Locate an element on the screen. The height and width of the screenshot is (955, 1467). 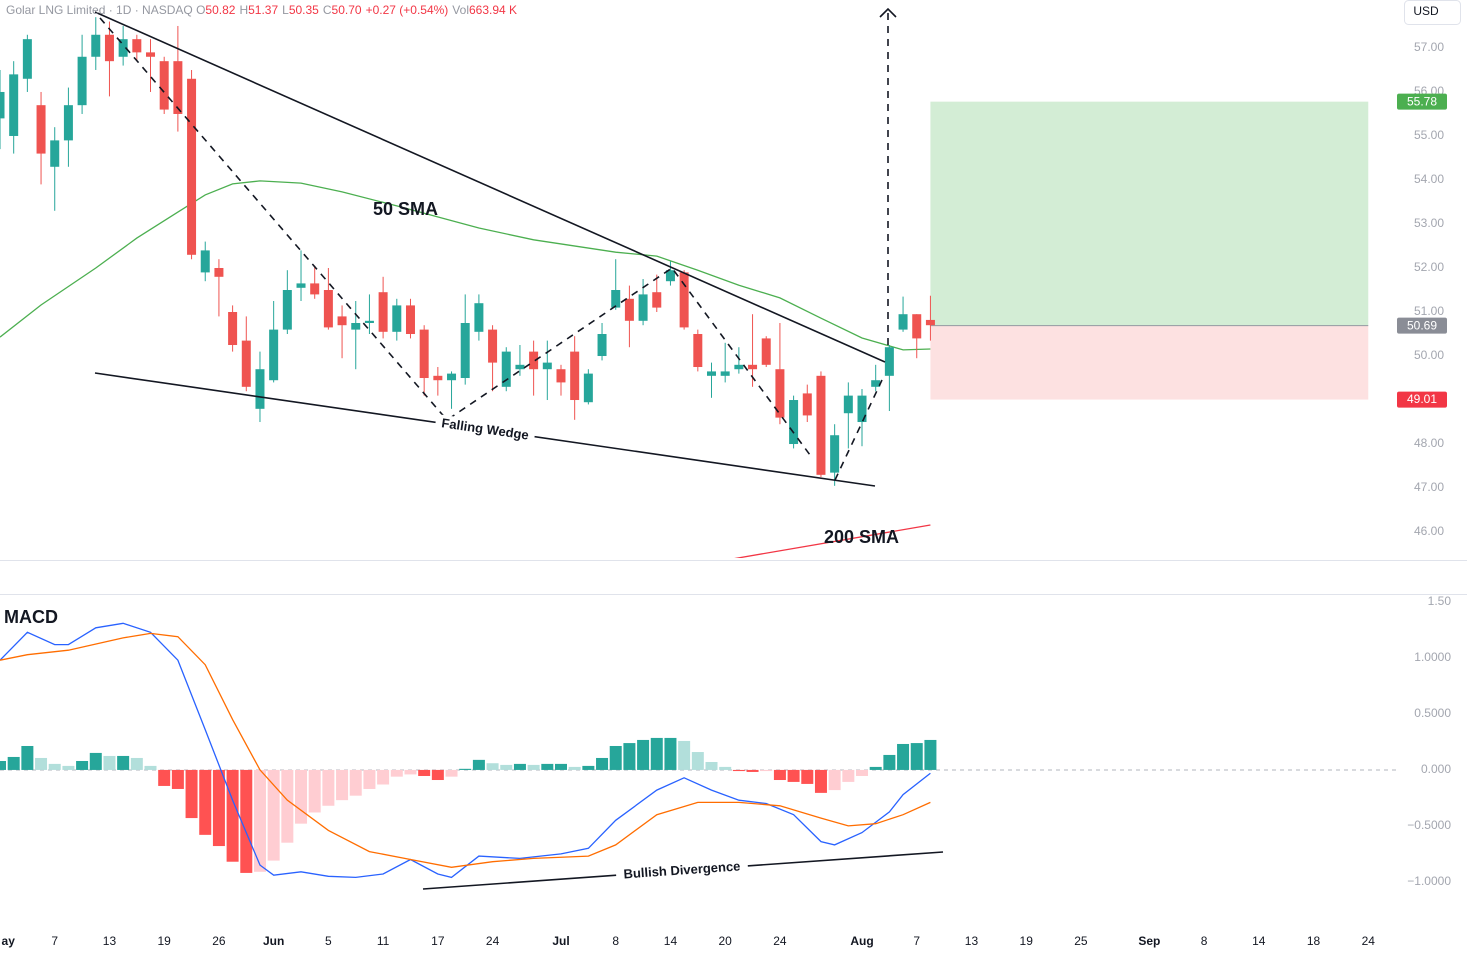
y-tick-label: 51.00 is located at coordinates (1429, 311).